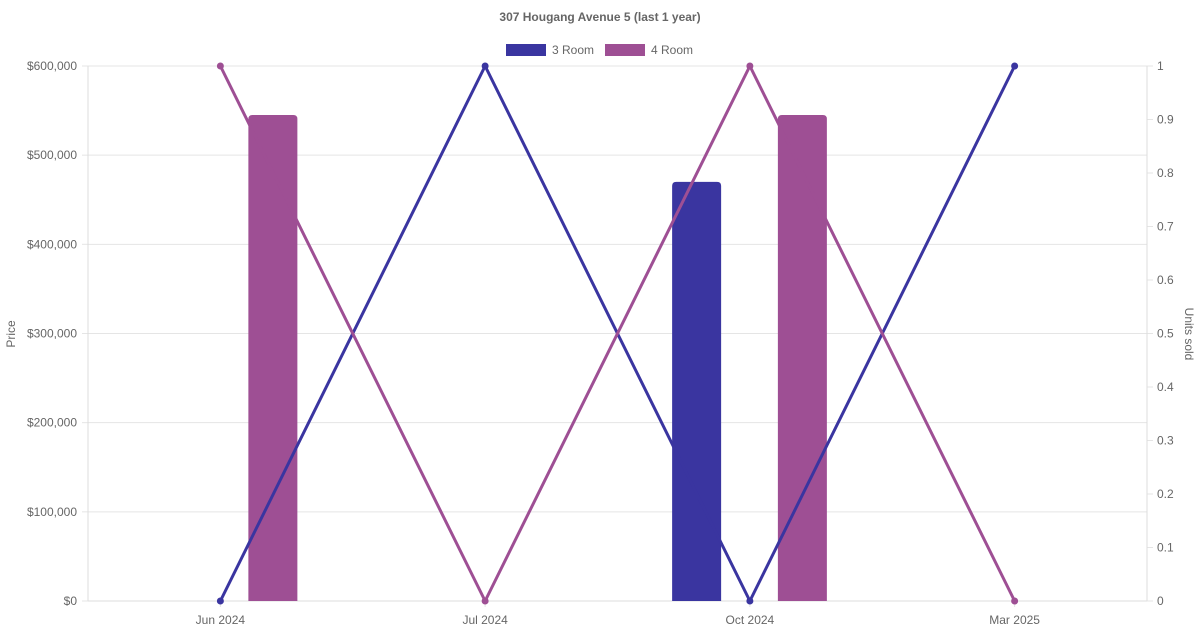 This screenshot has height=630, width=1200. Describe the element at coordinates (71, 601) in the screenshot. I see `y-left-tick-label: $0` at that location.